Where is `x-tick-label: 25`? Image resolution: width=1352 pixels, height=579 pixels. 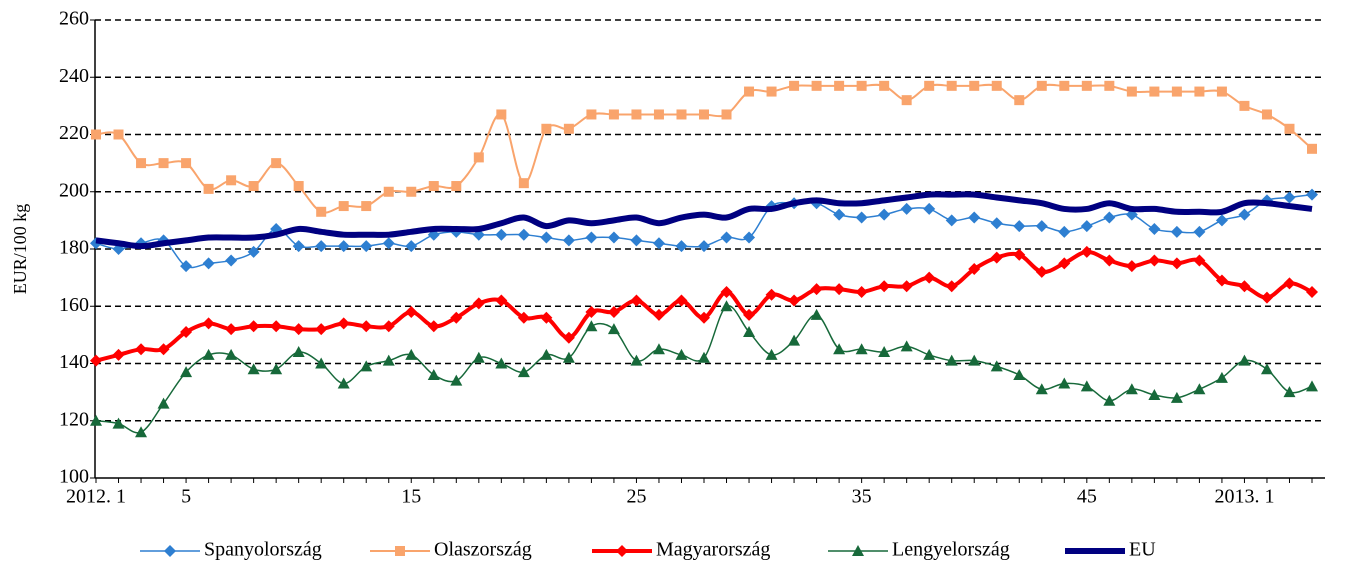 x-tick-label: 25 is located at coordinates (636, 497).